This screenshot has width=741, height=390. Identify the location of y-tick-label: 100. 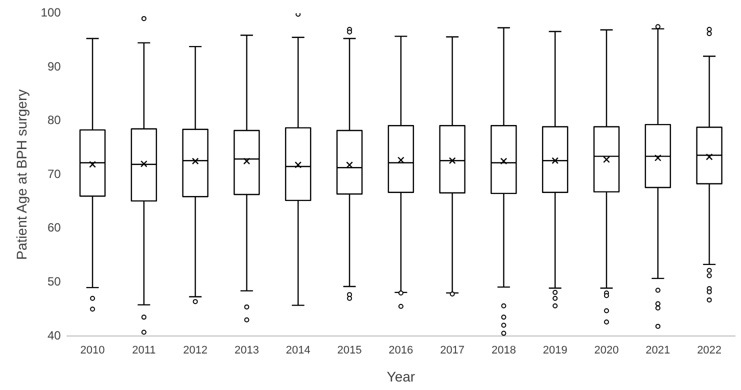
(51, 13).